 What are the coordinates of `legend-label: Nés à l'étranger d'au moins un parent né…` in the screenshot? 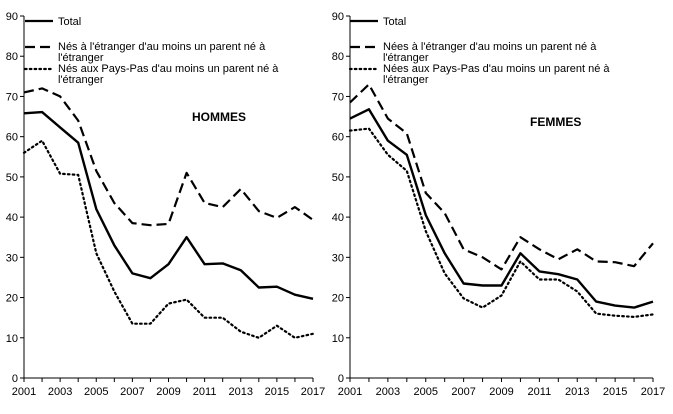 It's located at (162, 52).